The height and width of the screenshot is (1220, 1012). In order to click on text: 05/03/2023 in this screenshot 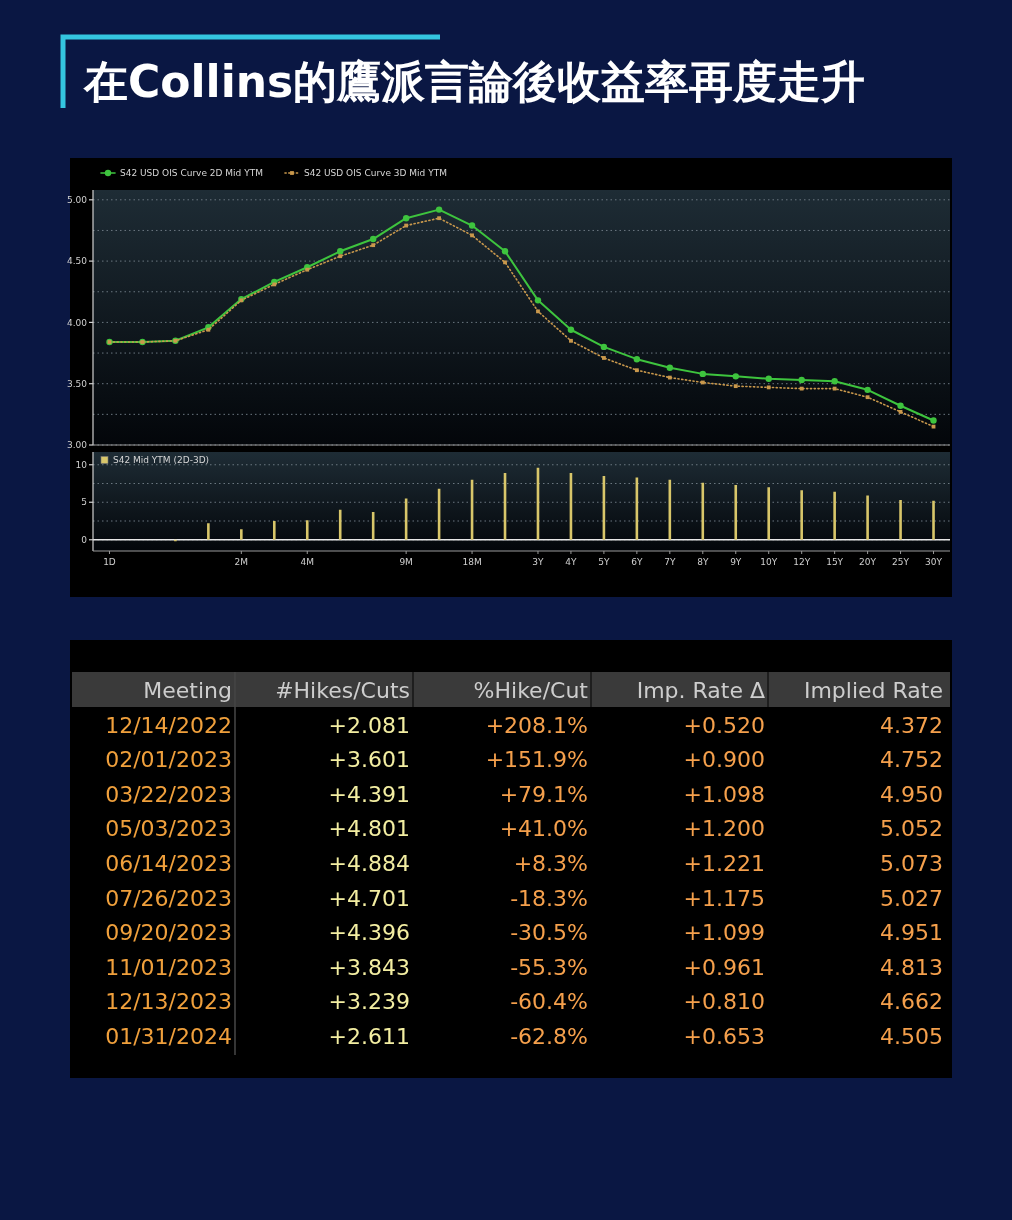, I will do `click(168, 829)`.